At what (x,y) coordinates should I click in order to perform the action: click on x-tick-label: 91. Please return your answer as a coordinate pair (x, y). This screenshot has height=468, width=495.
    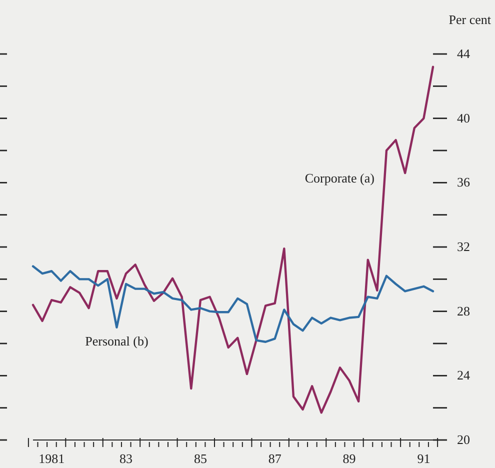
    Looking at the image, I should click on (423, 458).